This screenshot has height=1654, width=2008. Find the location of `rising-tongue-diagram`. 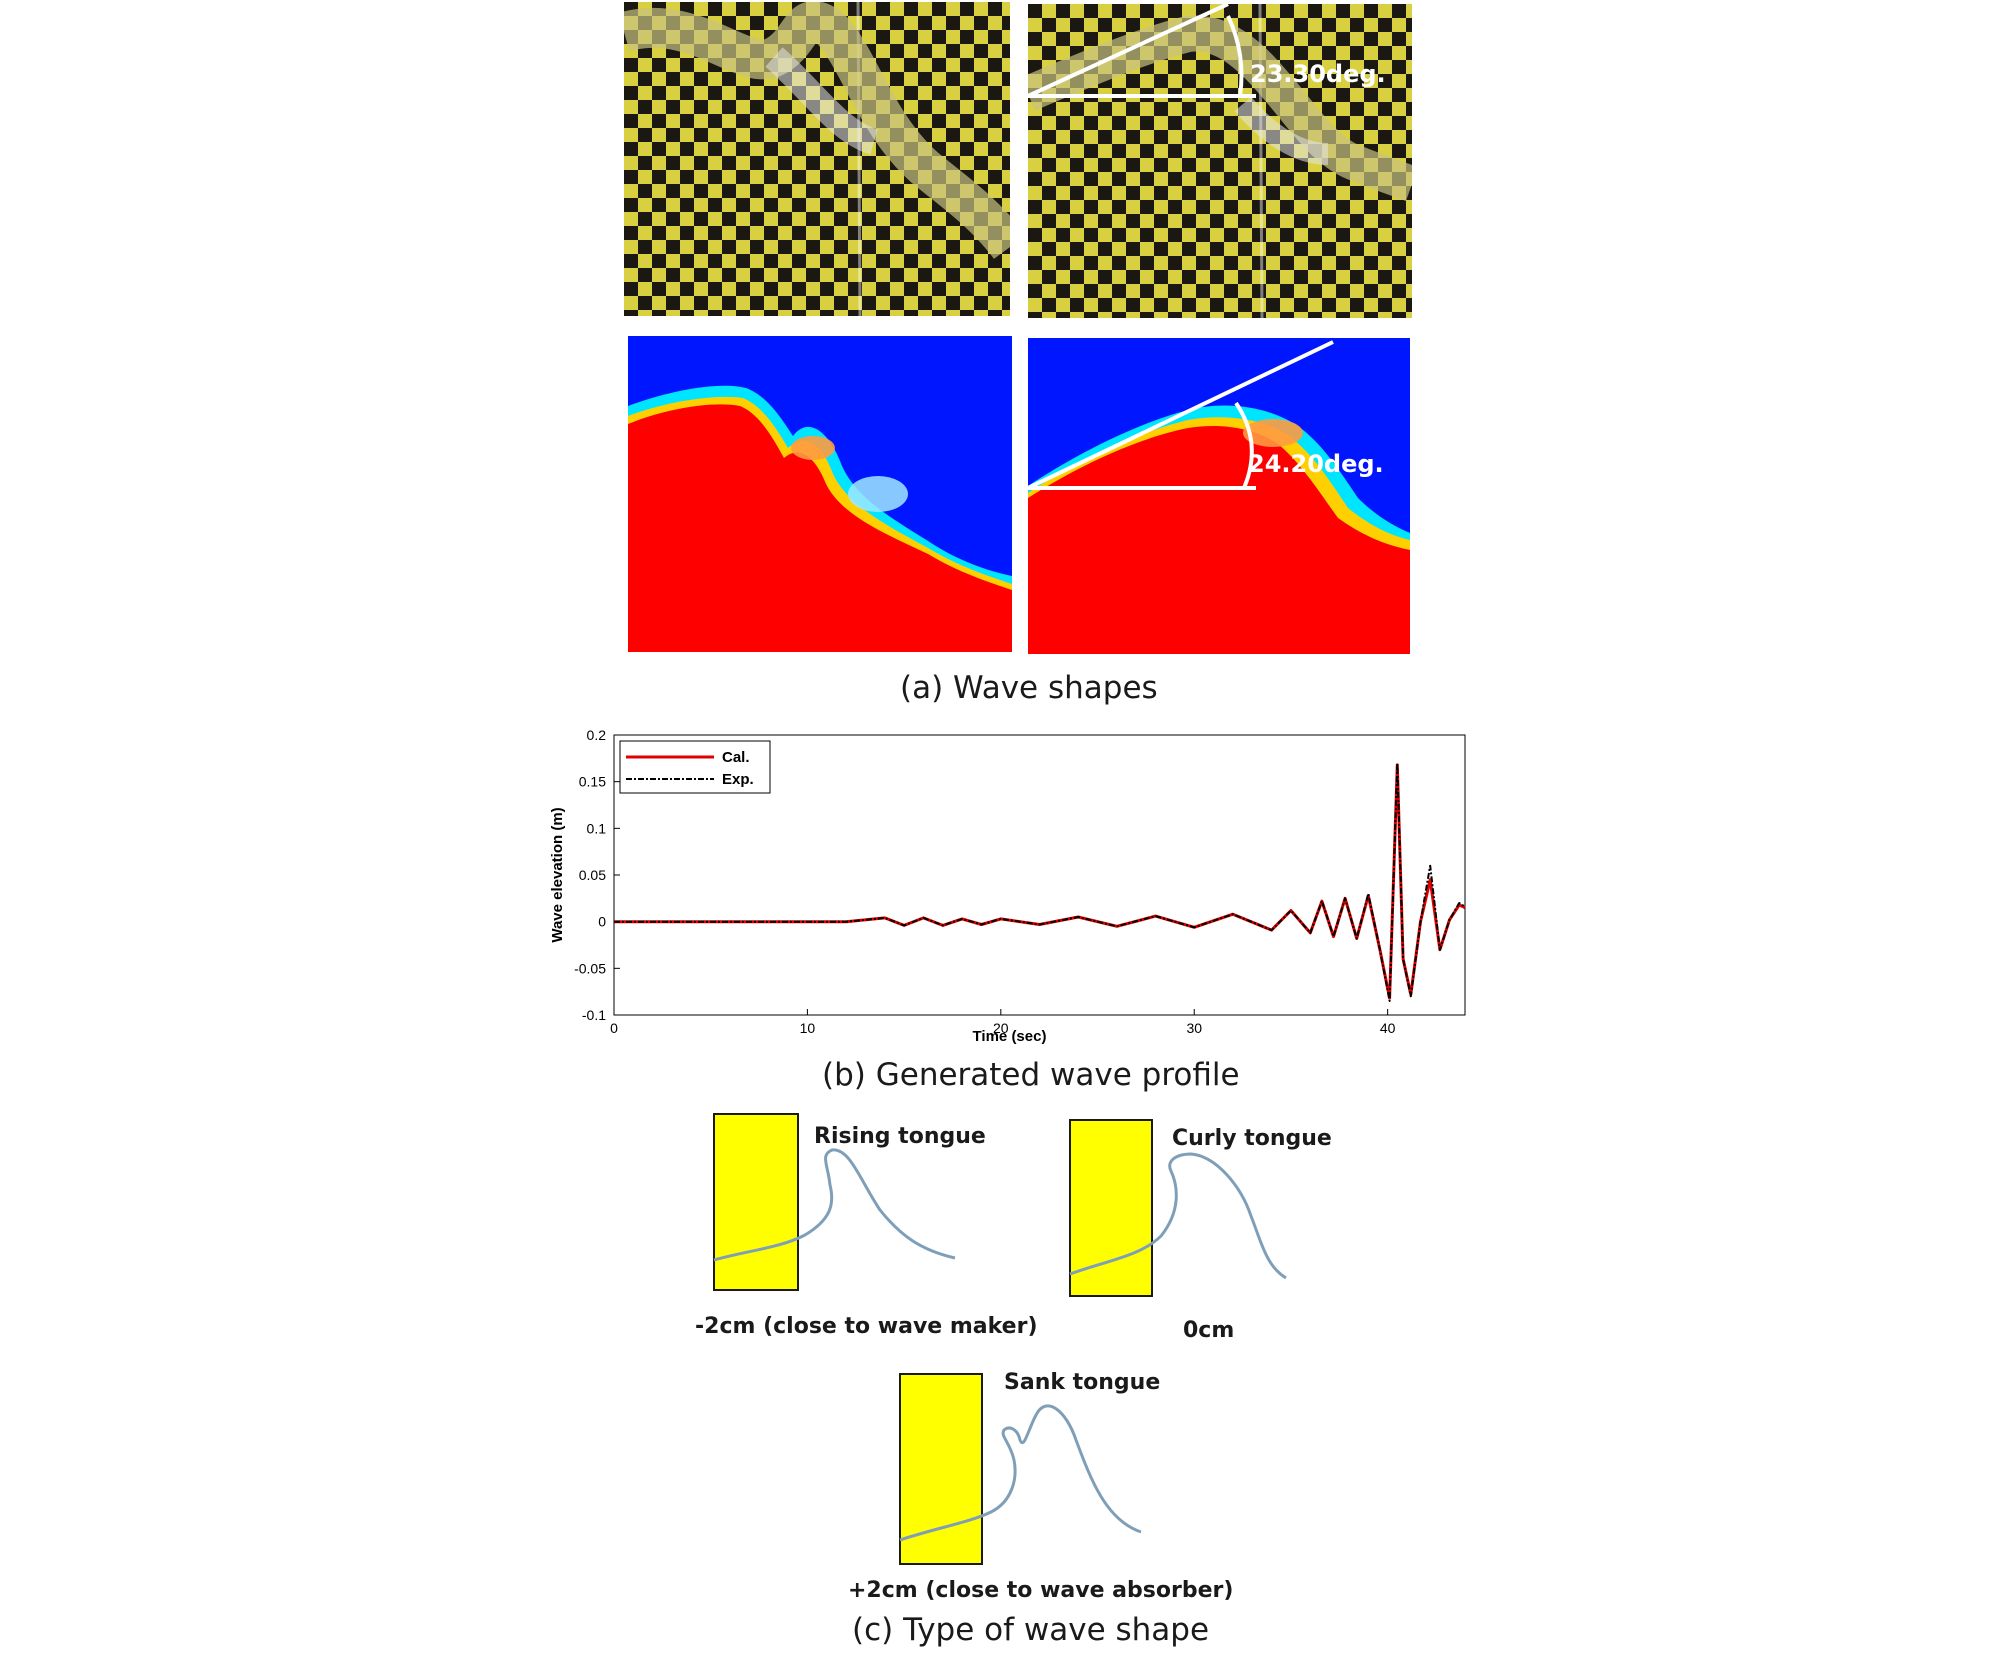

rising-tongue-diagram is located at coordinates (834, 1202).